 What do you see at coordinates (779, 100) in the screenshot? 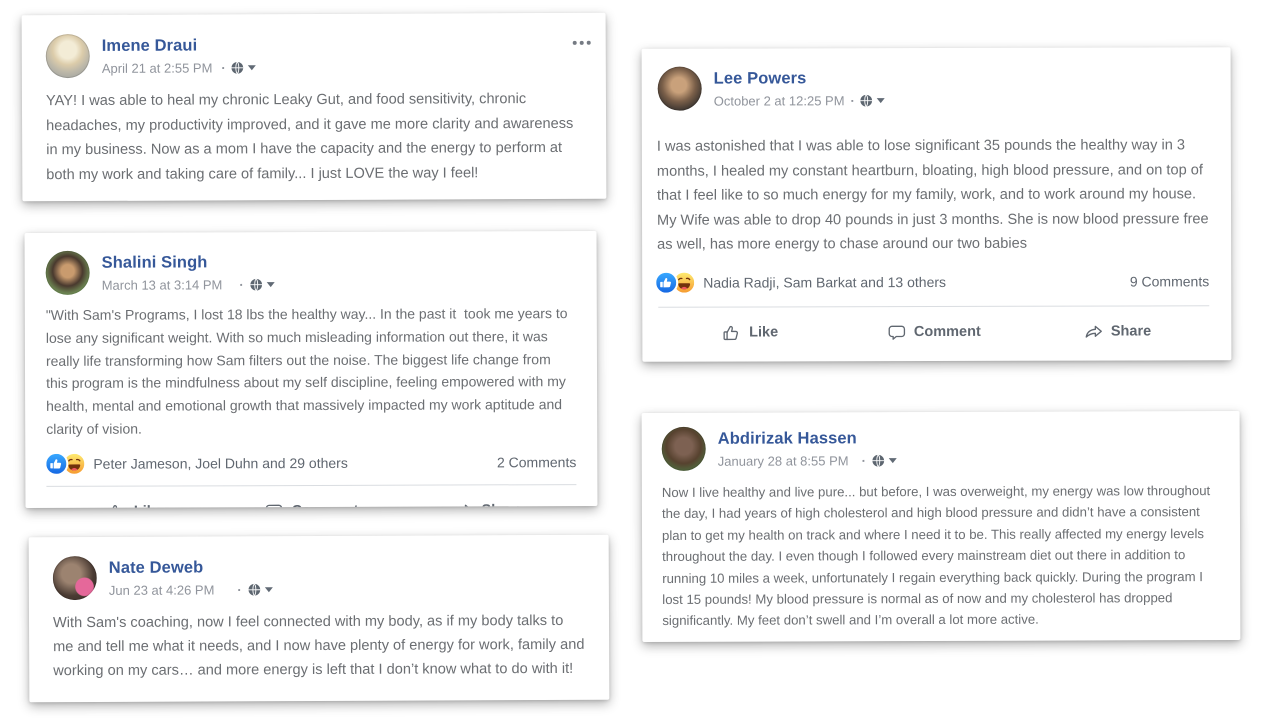
I see `post-timestamp: October 2 at 12:25 PM` at bounding box center [779, 100].